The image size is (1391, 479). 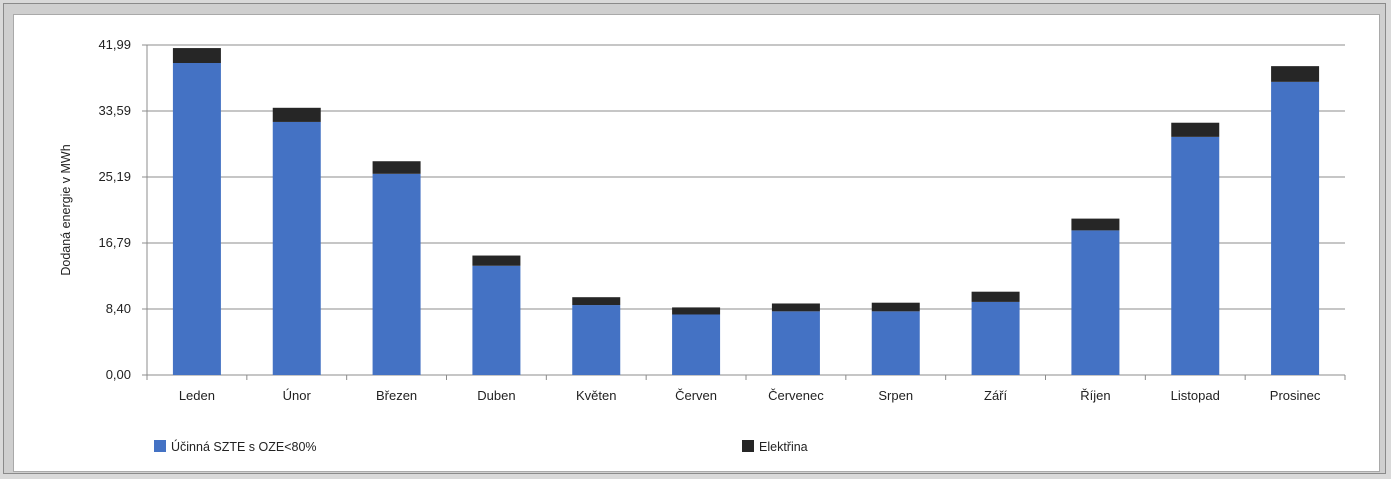 What do you see at coordinates (1295, 395) in the screenshot?
I see `x-category-label: Prosinec` at bounding box center [1295, 395].